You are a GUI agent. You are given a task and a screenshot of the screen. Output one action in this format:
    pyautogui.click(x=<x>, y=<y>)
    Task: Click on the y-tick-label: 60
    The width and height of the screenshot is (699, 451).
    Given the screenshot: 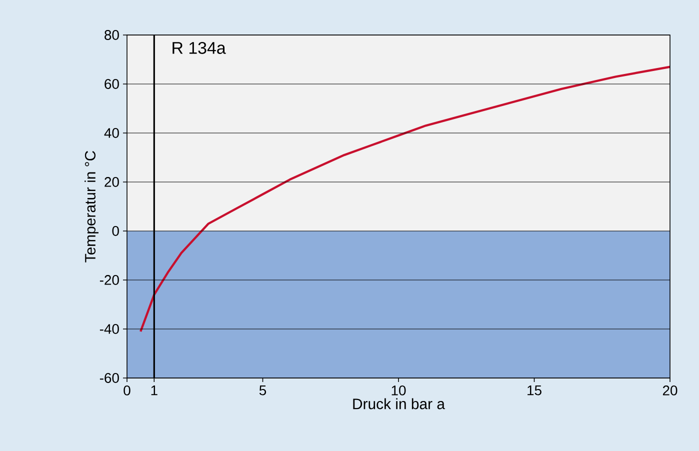 What is the action you would take?
    pyautogui.click(x=111, y=84)
    